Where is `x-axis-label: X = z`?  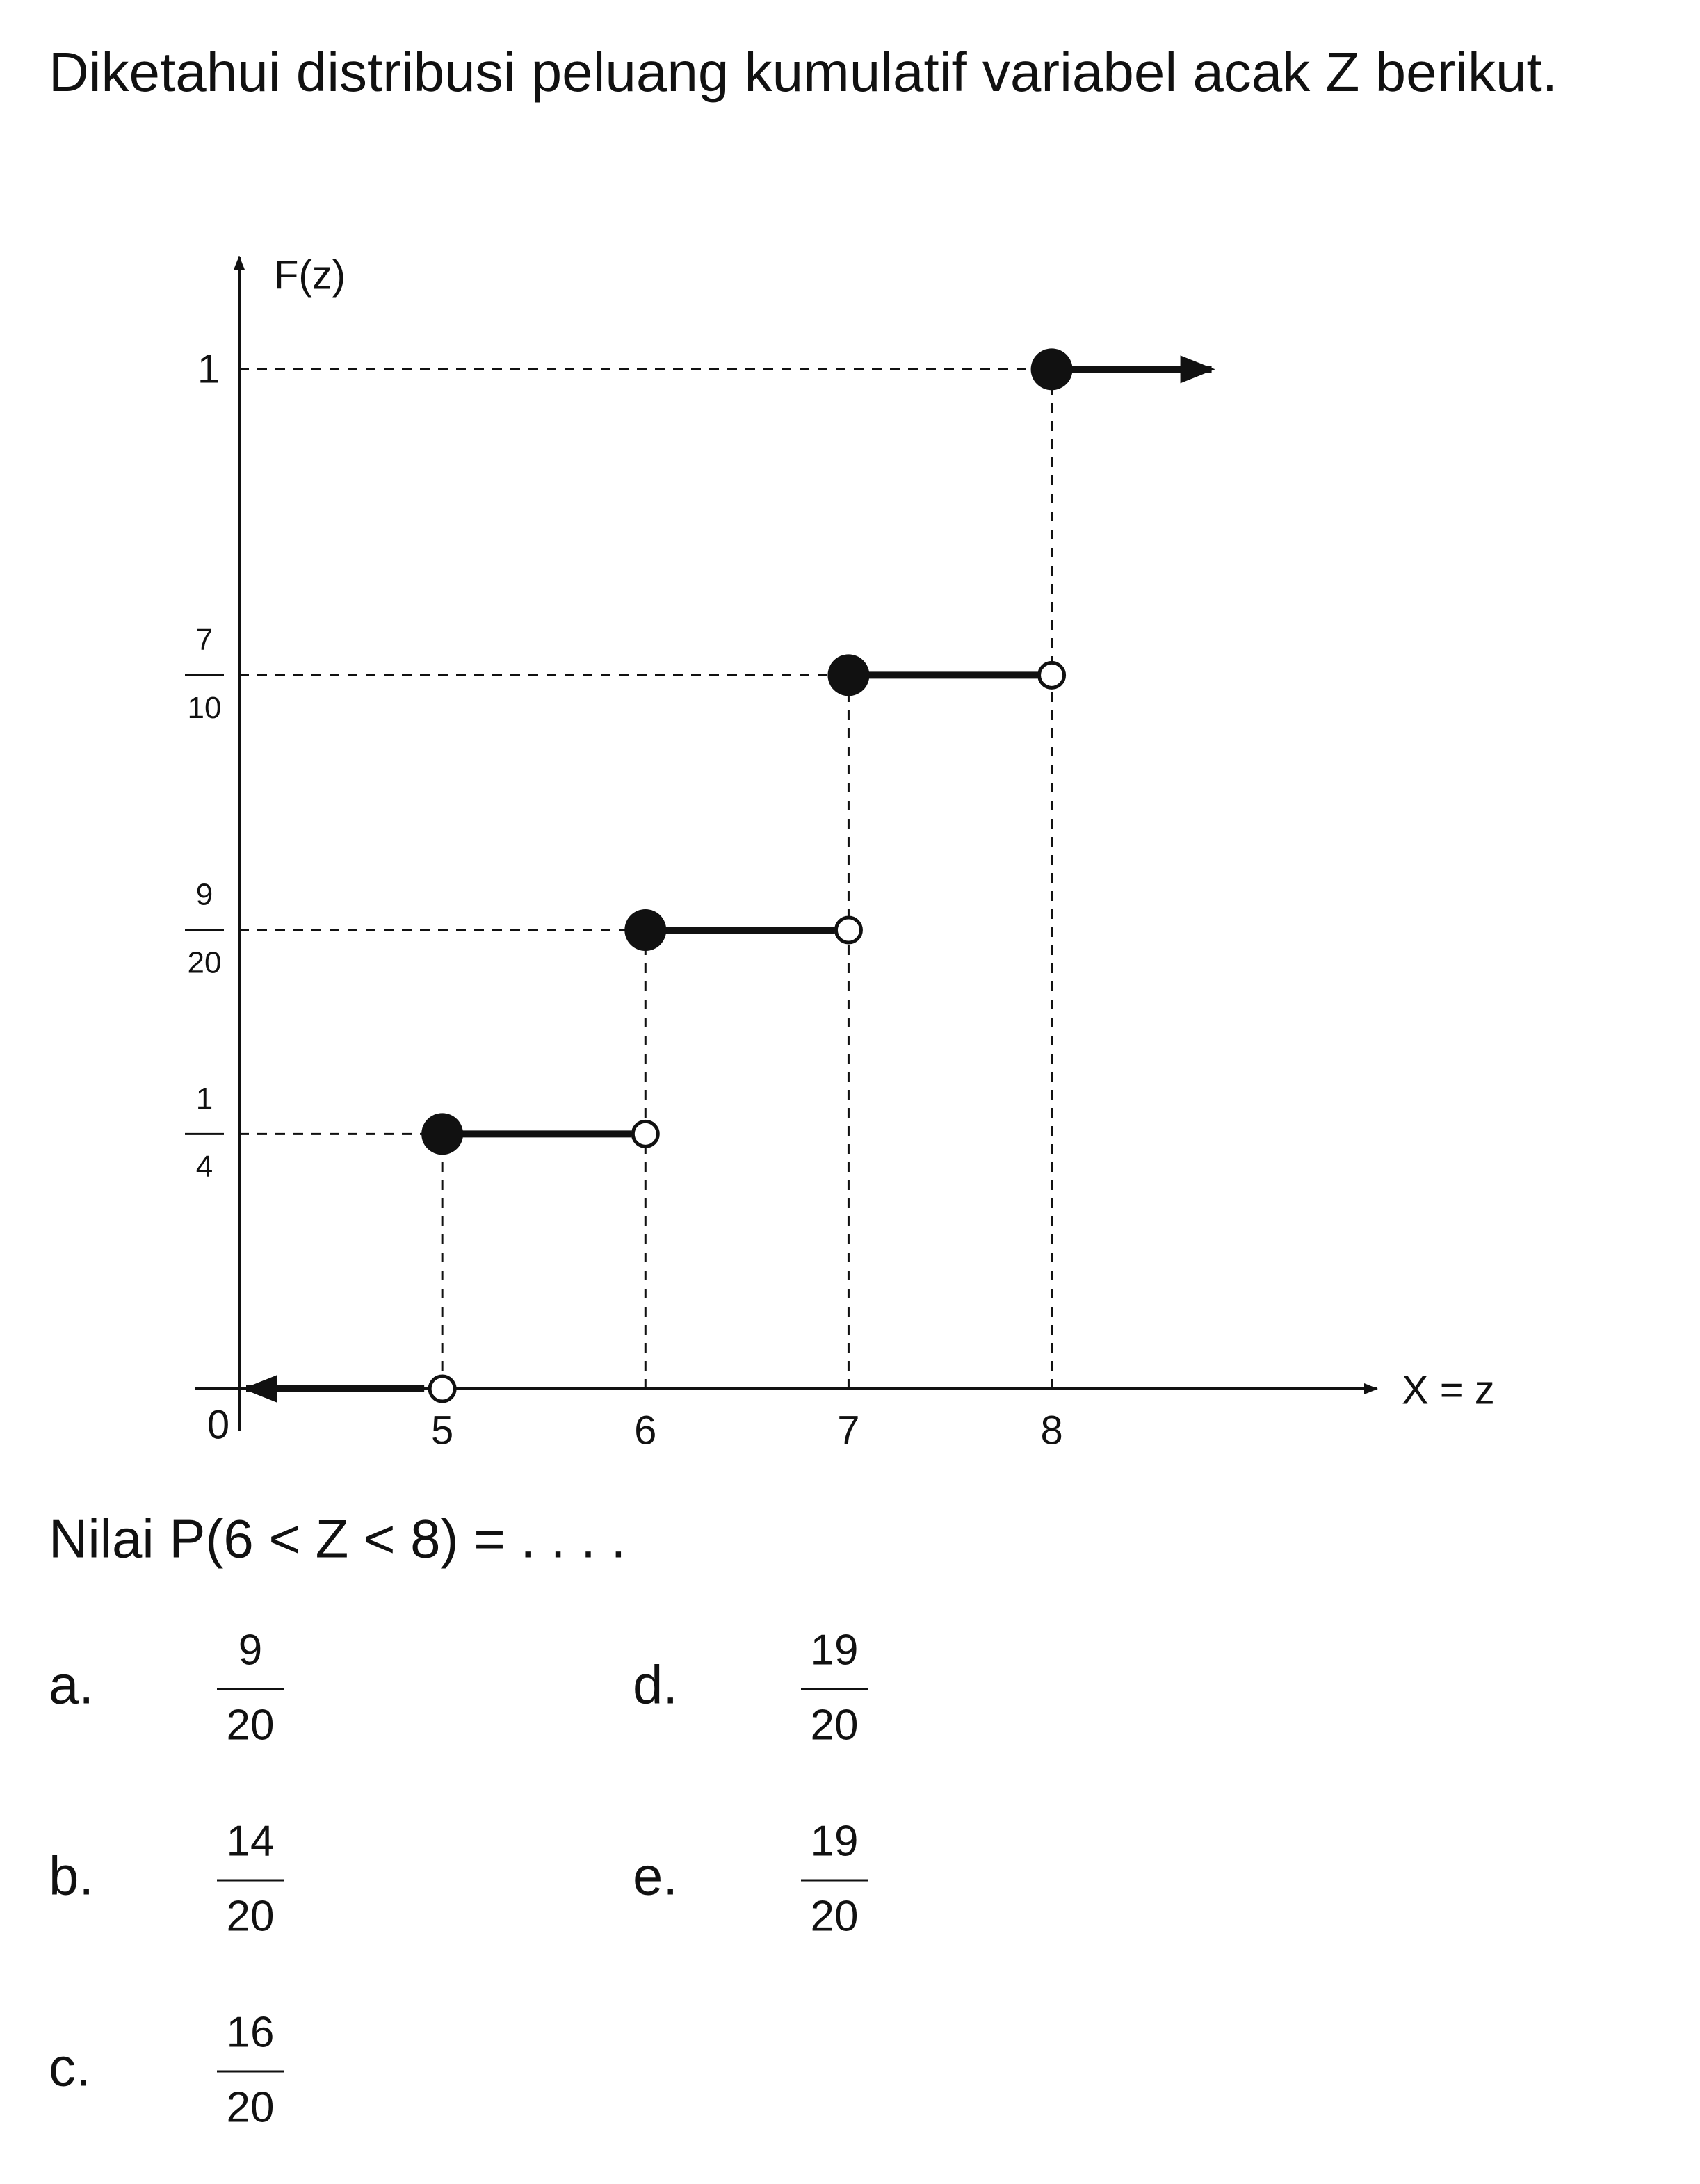
x-axis-label: X = z is located at coordinates (1448, 1389).